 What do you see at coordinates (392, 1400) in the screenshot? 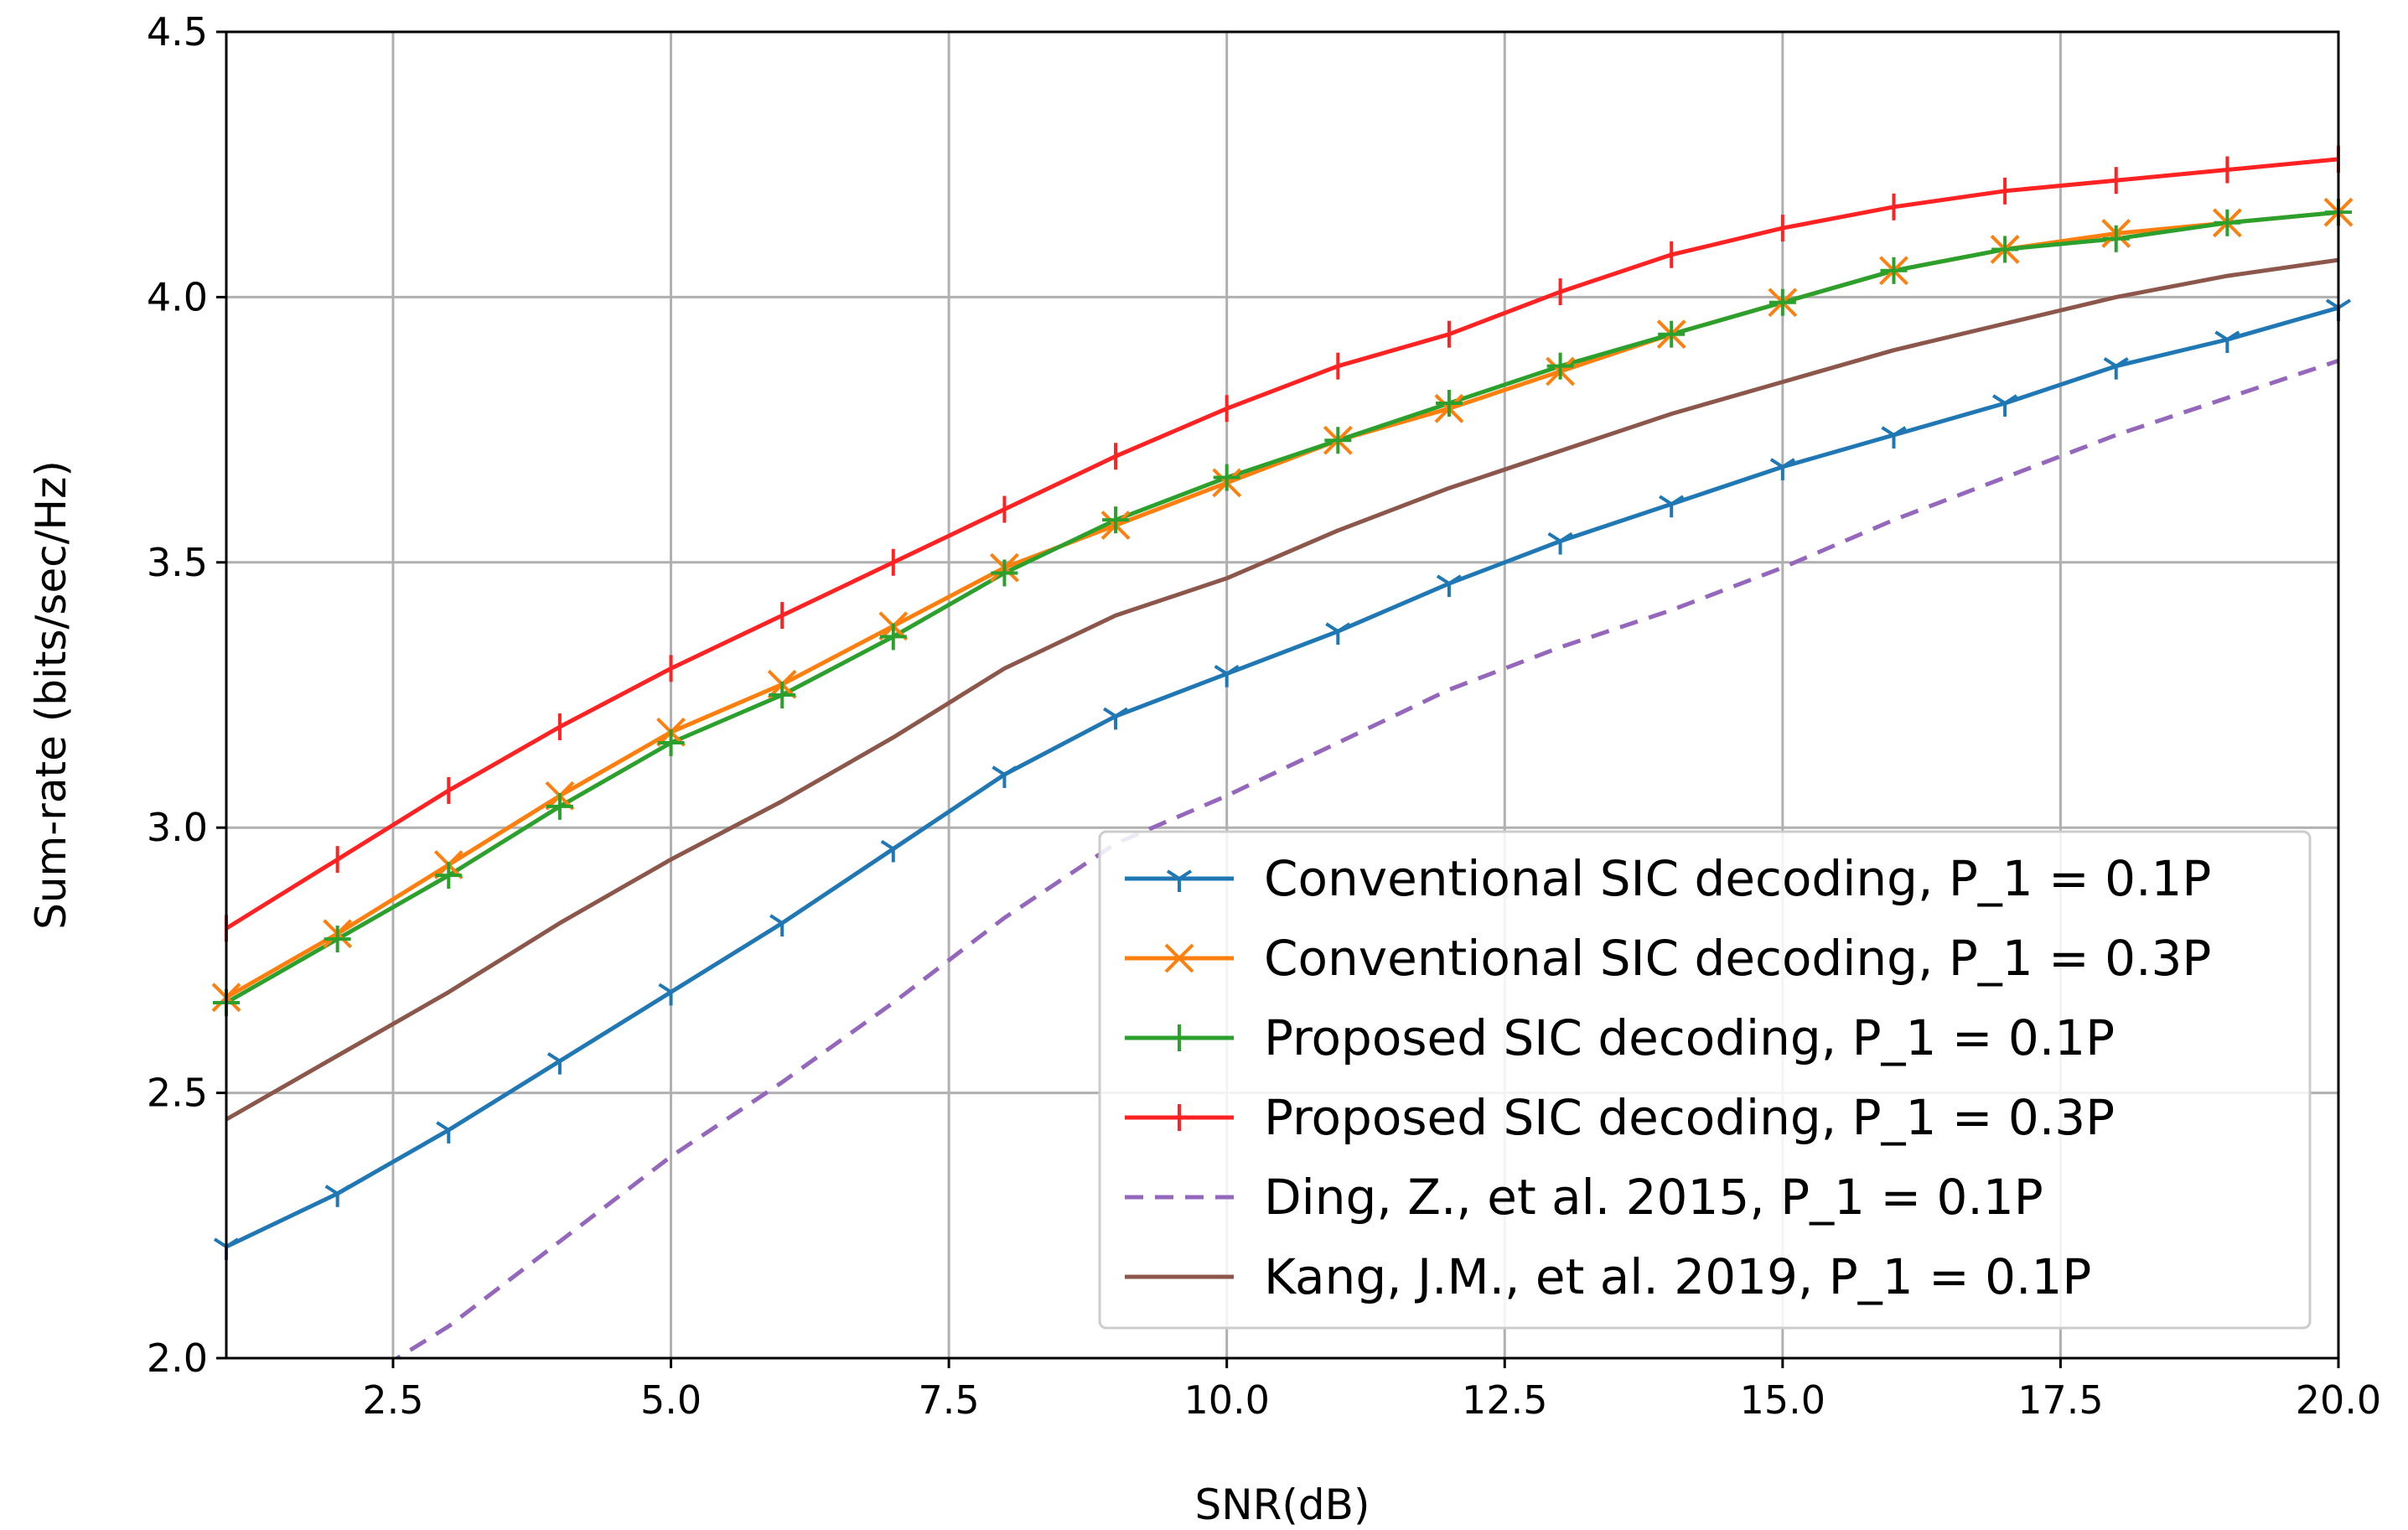
I see `x-tick-label: 2.5` at bounding box center [392, 1400].